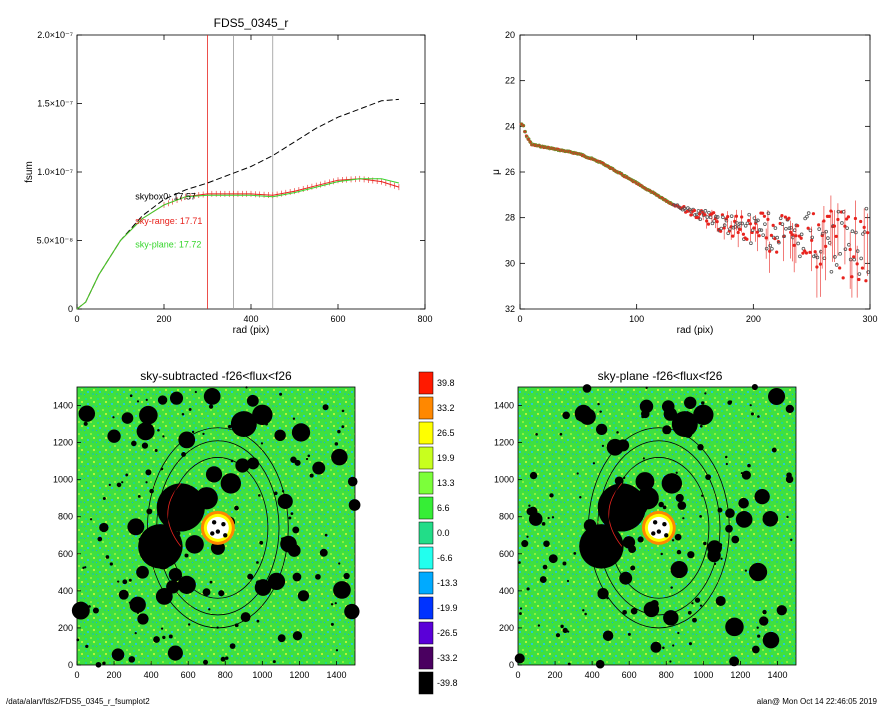 Image resolution: width=885 pixels, height=708 pixels. I want to click on masked-galaxy-edge, so click(174, 515).